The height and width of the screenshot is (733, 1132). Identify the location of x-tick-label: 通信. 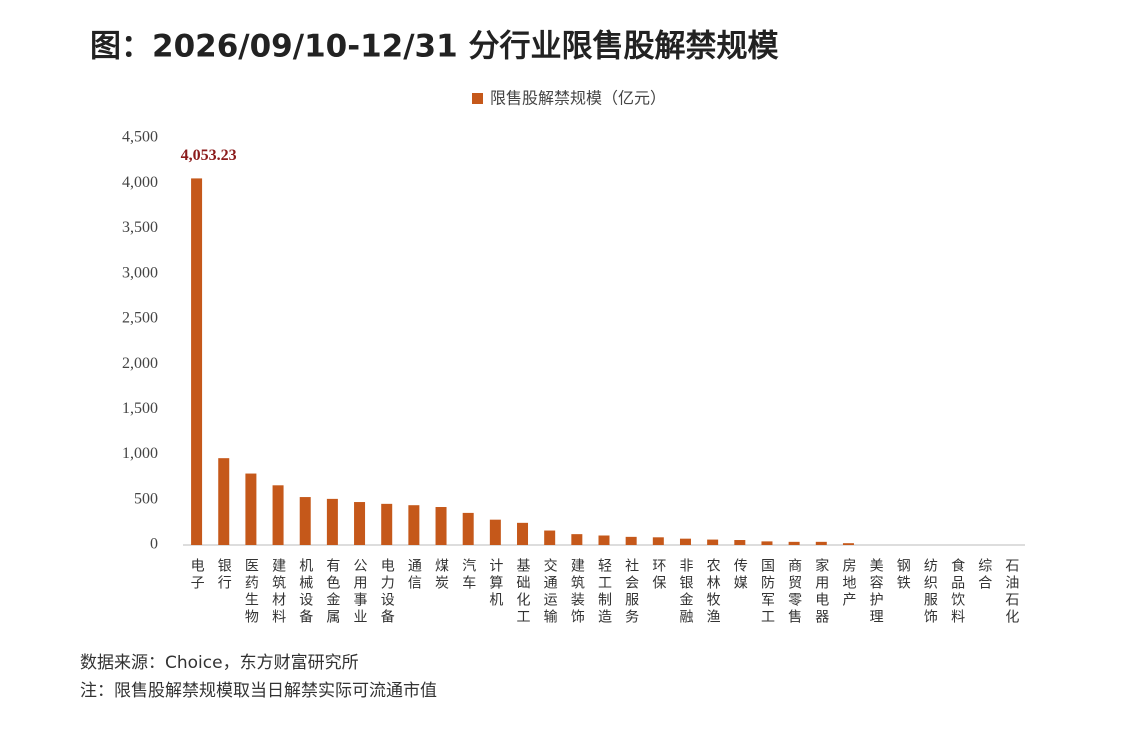
(414, 575).